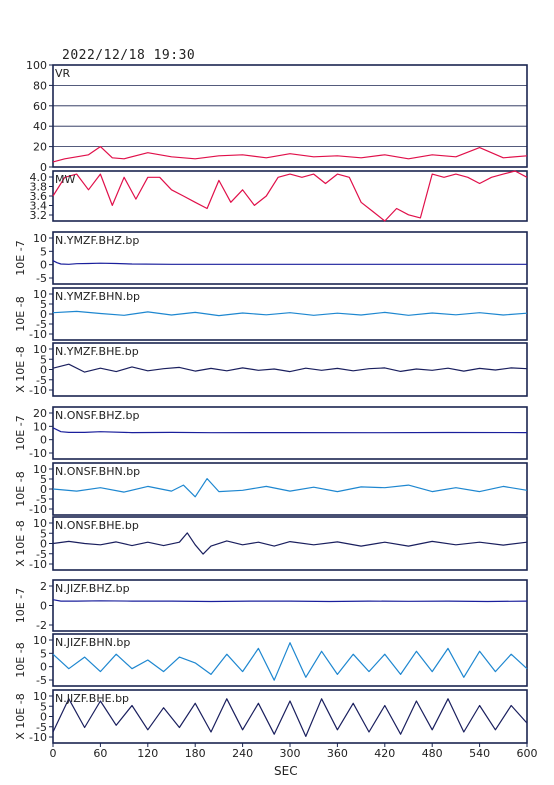 This screenshot has width=554, height=785. I want to click on x-tick-label: 60, so click(100, 753).